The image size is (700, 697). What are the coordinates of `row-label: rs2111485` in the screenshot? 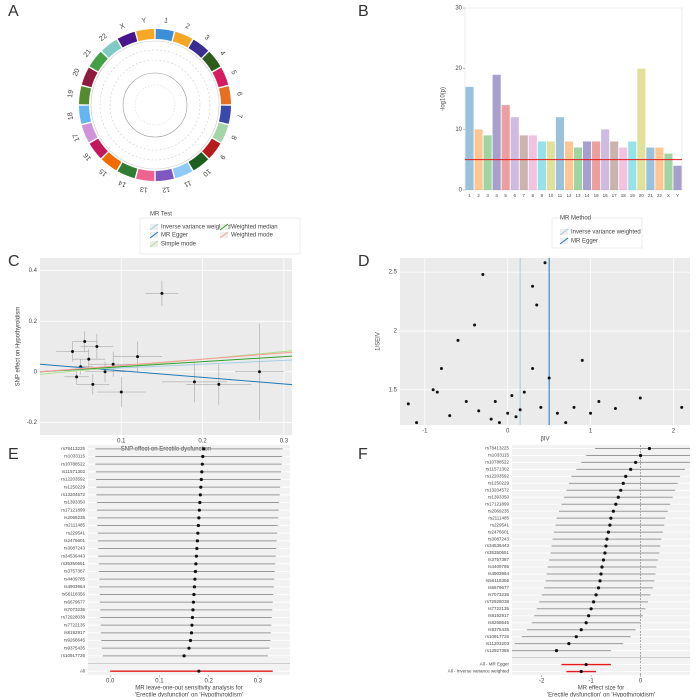 It's located at (74, 525).